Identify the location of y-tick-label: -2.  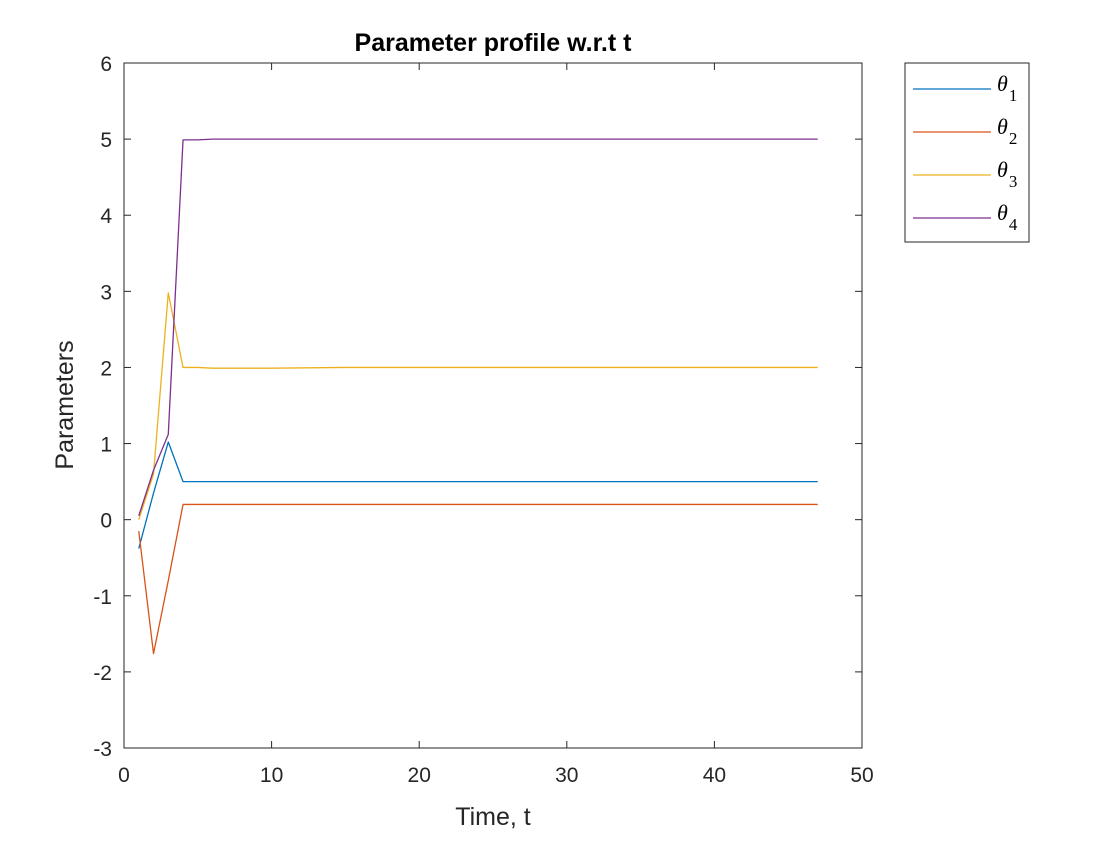
(102, 673).